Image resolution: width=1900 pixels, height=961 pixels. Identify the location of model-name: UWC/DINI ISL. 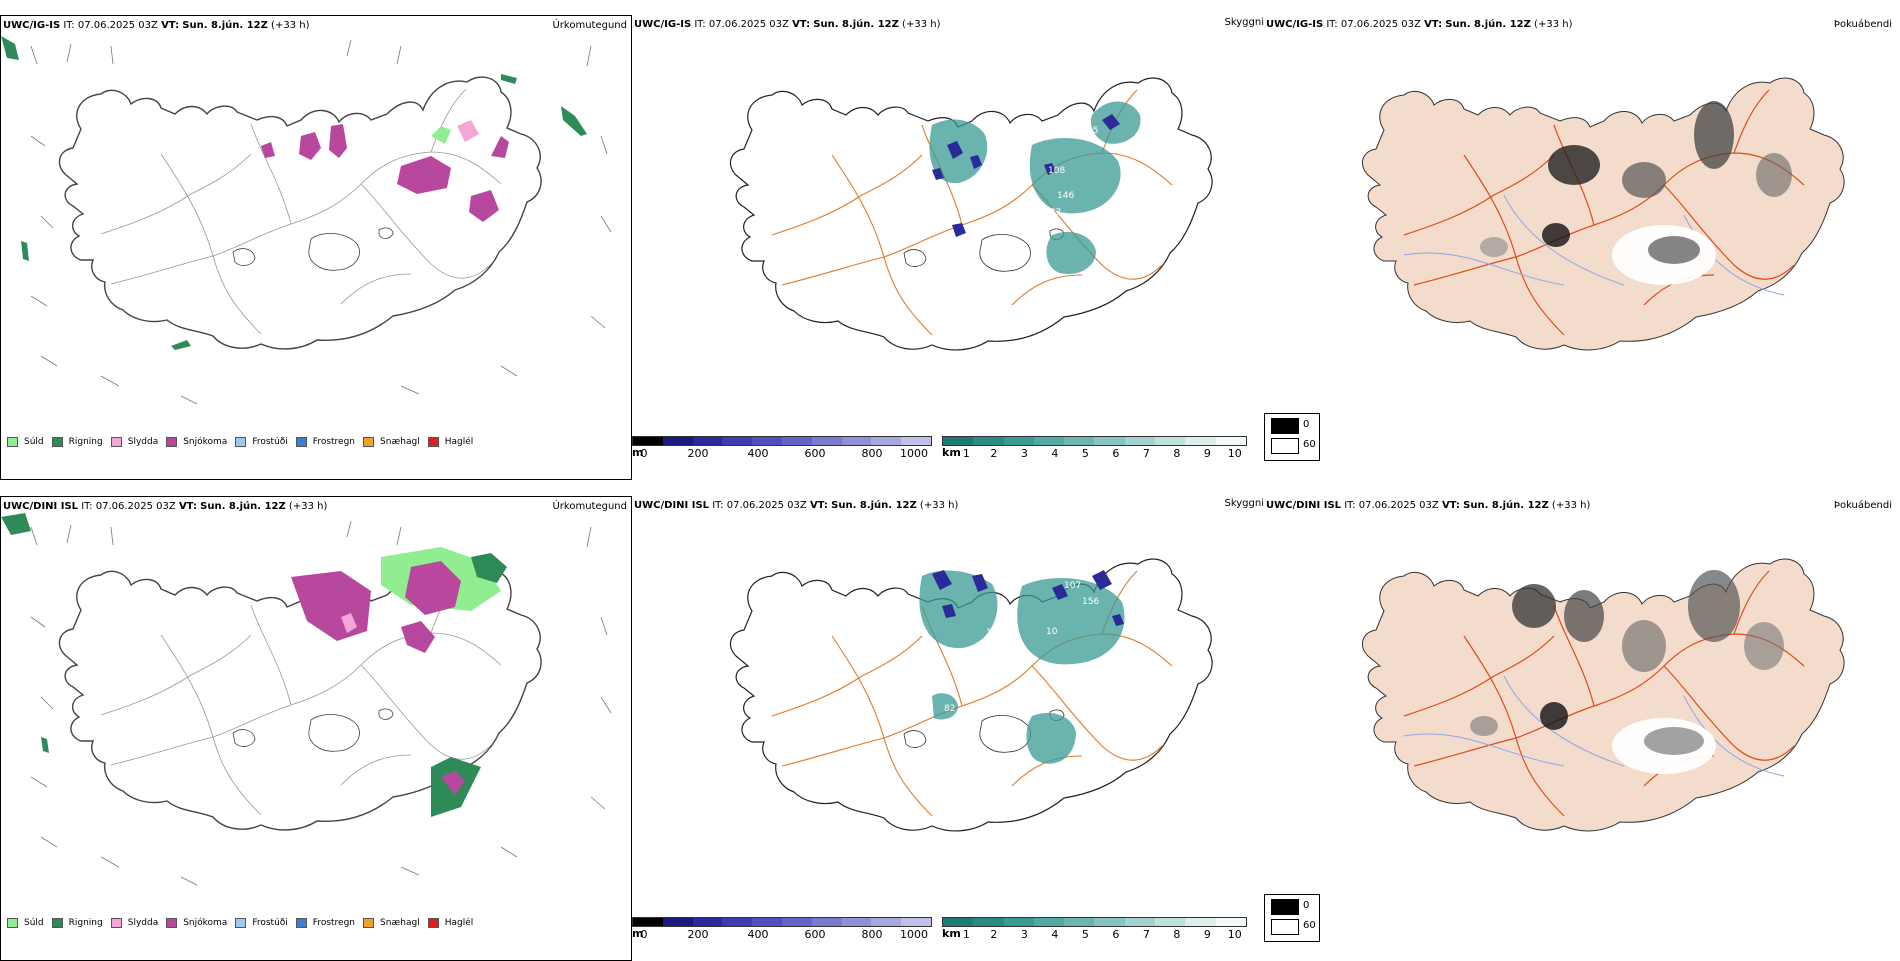
(672, 505).